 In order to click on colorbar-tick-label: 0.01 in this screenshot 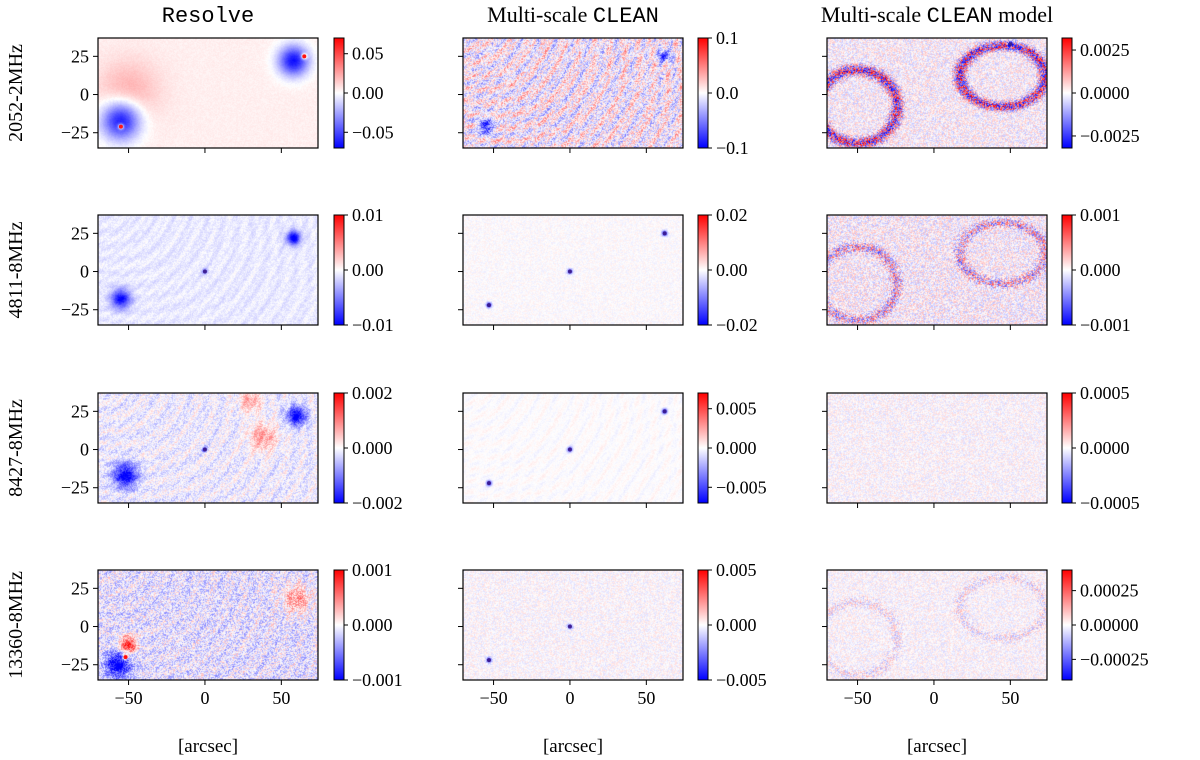, I will do `click(368, 215)`.